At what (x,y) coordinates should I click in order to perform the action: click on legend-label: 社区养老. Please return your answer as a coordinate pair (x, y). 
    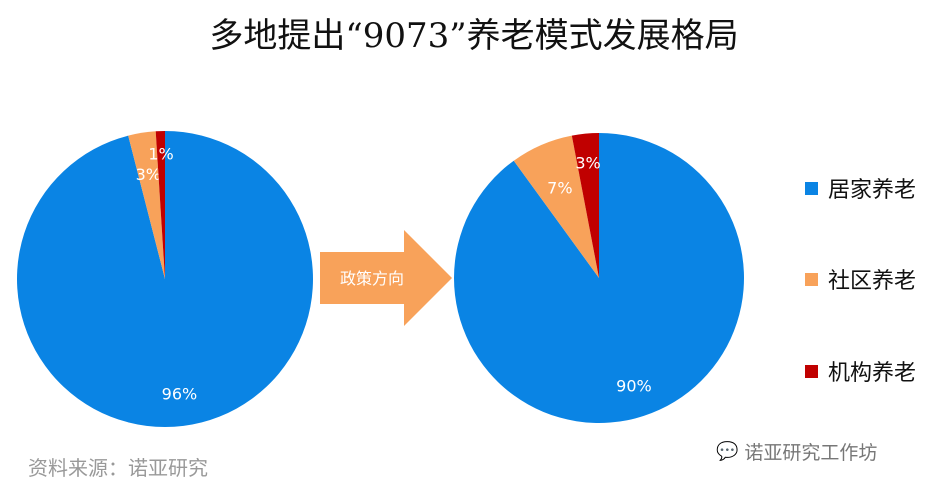
    Looking at the image, I should click on (872, 281).